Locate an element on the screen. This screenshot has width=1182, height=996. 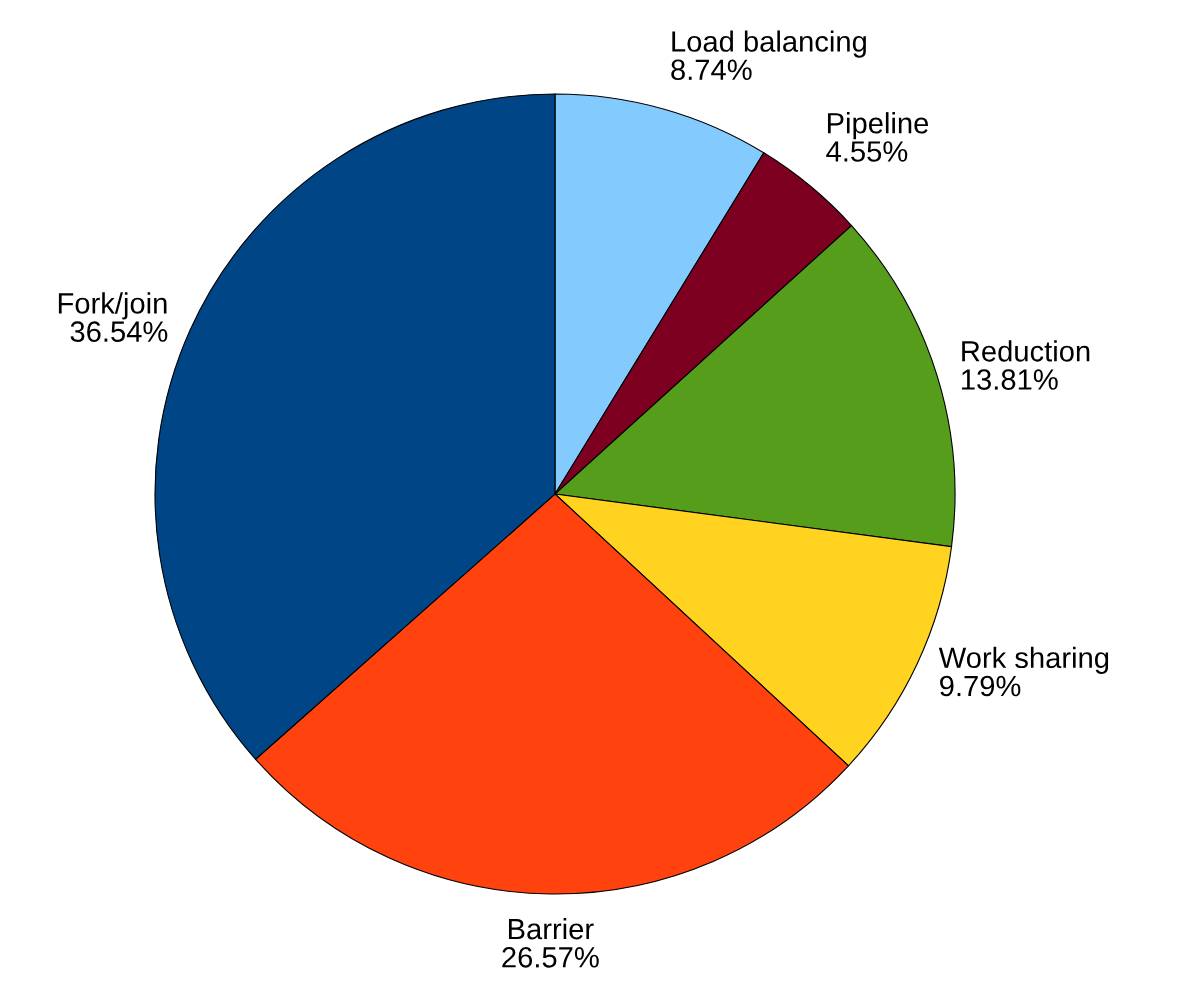
data-label: 4.55% is located at coordinates (867, 151).